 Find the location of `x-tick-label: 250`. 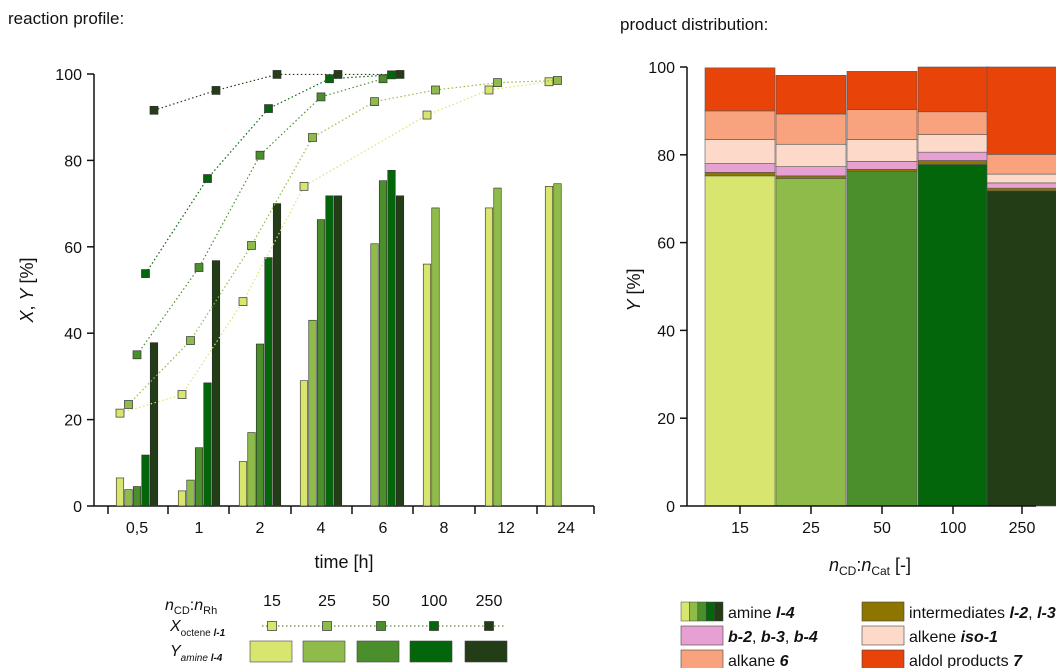

x-tick-label: 250 is located at coordinates (1022, 528).